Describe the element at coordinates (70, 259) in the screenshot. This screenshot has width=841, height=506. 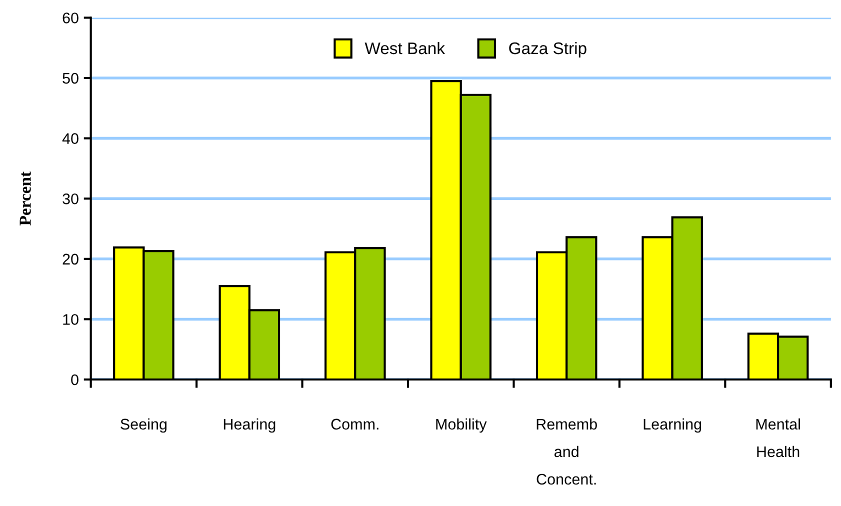
I see `y-tick-label: 20` at that location.